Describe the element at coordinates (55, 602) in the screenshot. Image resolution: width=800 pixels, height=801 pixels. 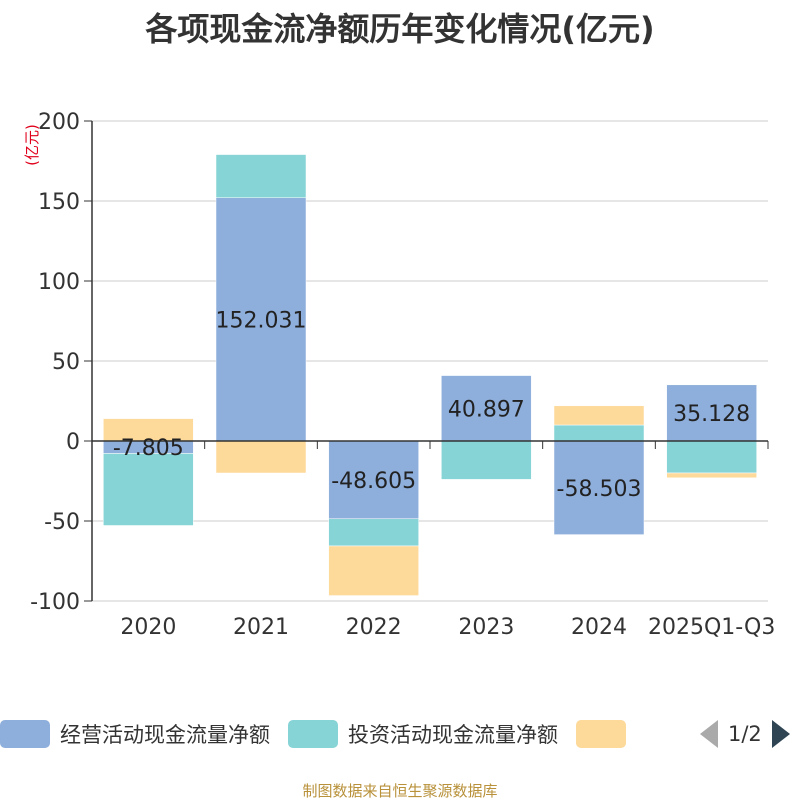
I see `y-tick-label: -100` at that location.